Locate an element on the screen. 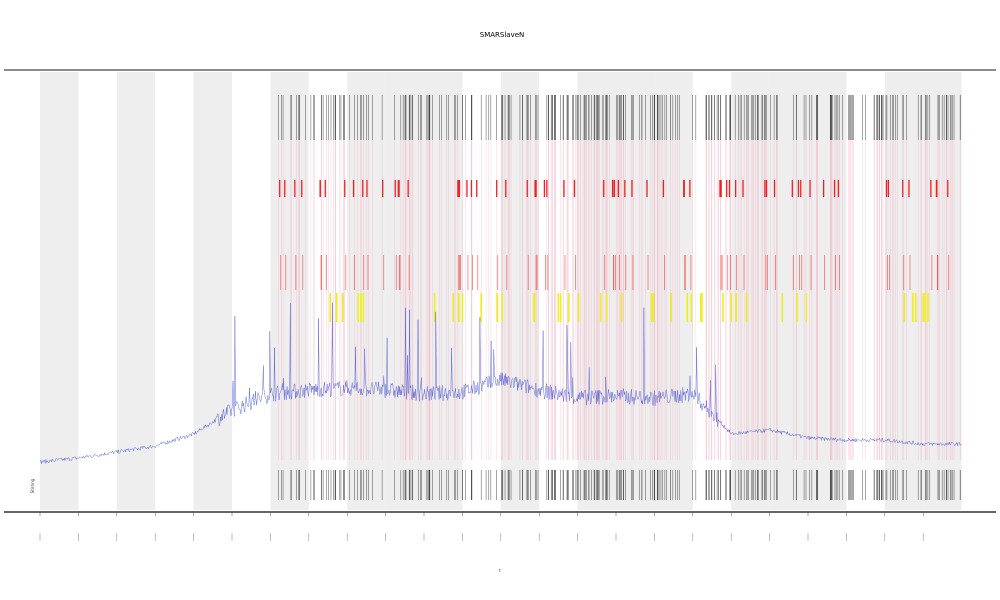 This screenshot has height=600, width=1000. x-ticks is located at coordinates (481, 526).